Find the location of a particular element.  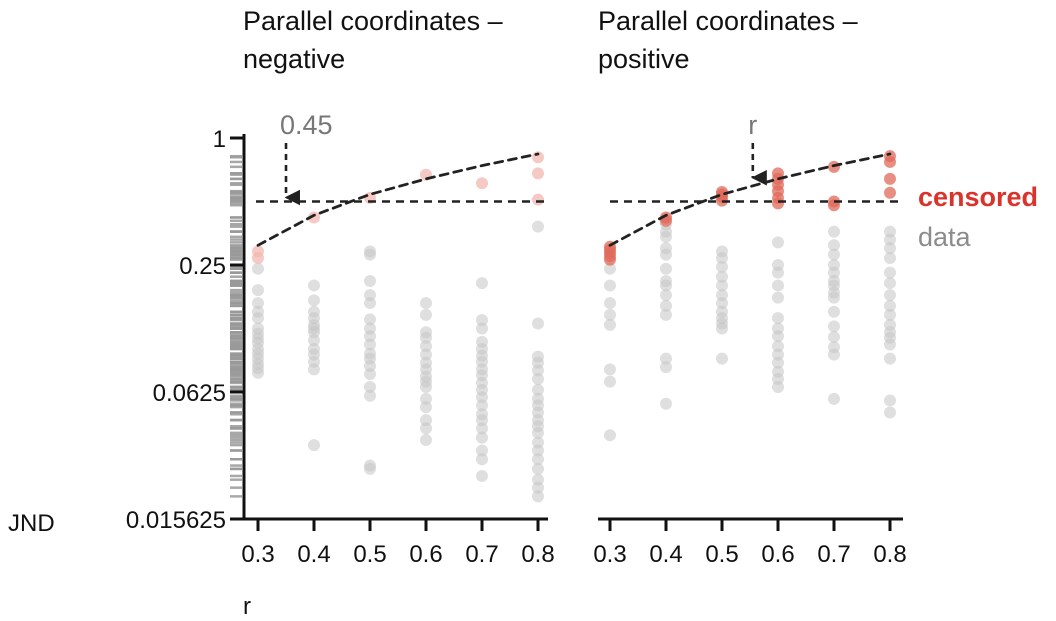

panel1-fit-curve is located at coordinates (398, 199).